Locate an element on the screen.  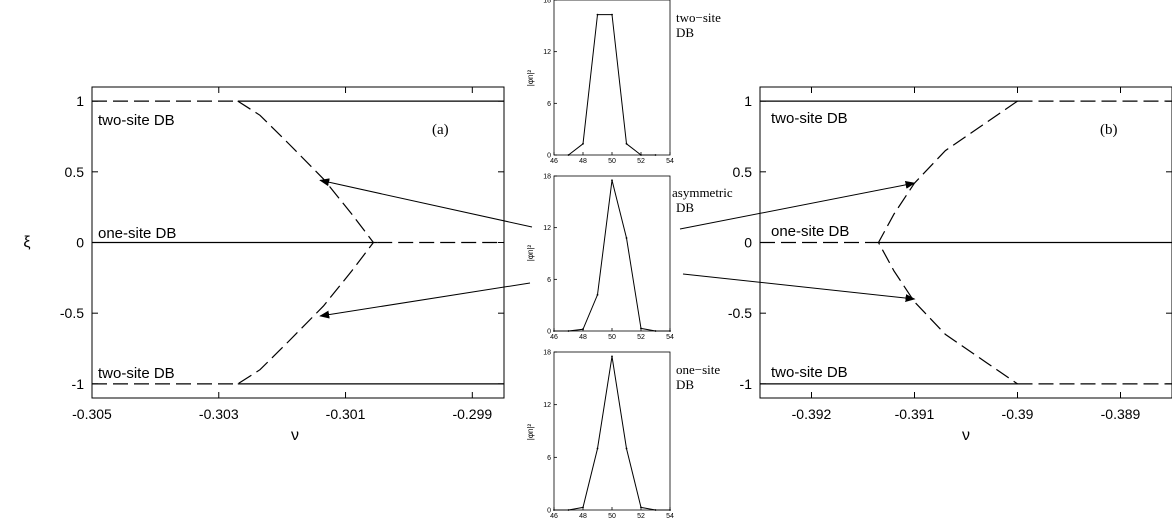
panel-a-annotation-middle: one-site DB is located at coordinates (137, 233).